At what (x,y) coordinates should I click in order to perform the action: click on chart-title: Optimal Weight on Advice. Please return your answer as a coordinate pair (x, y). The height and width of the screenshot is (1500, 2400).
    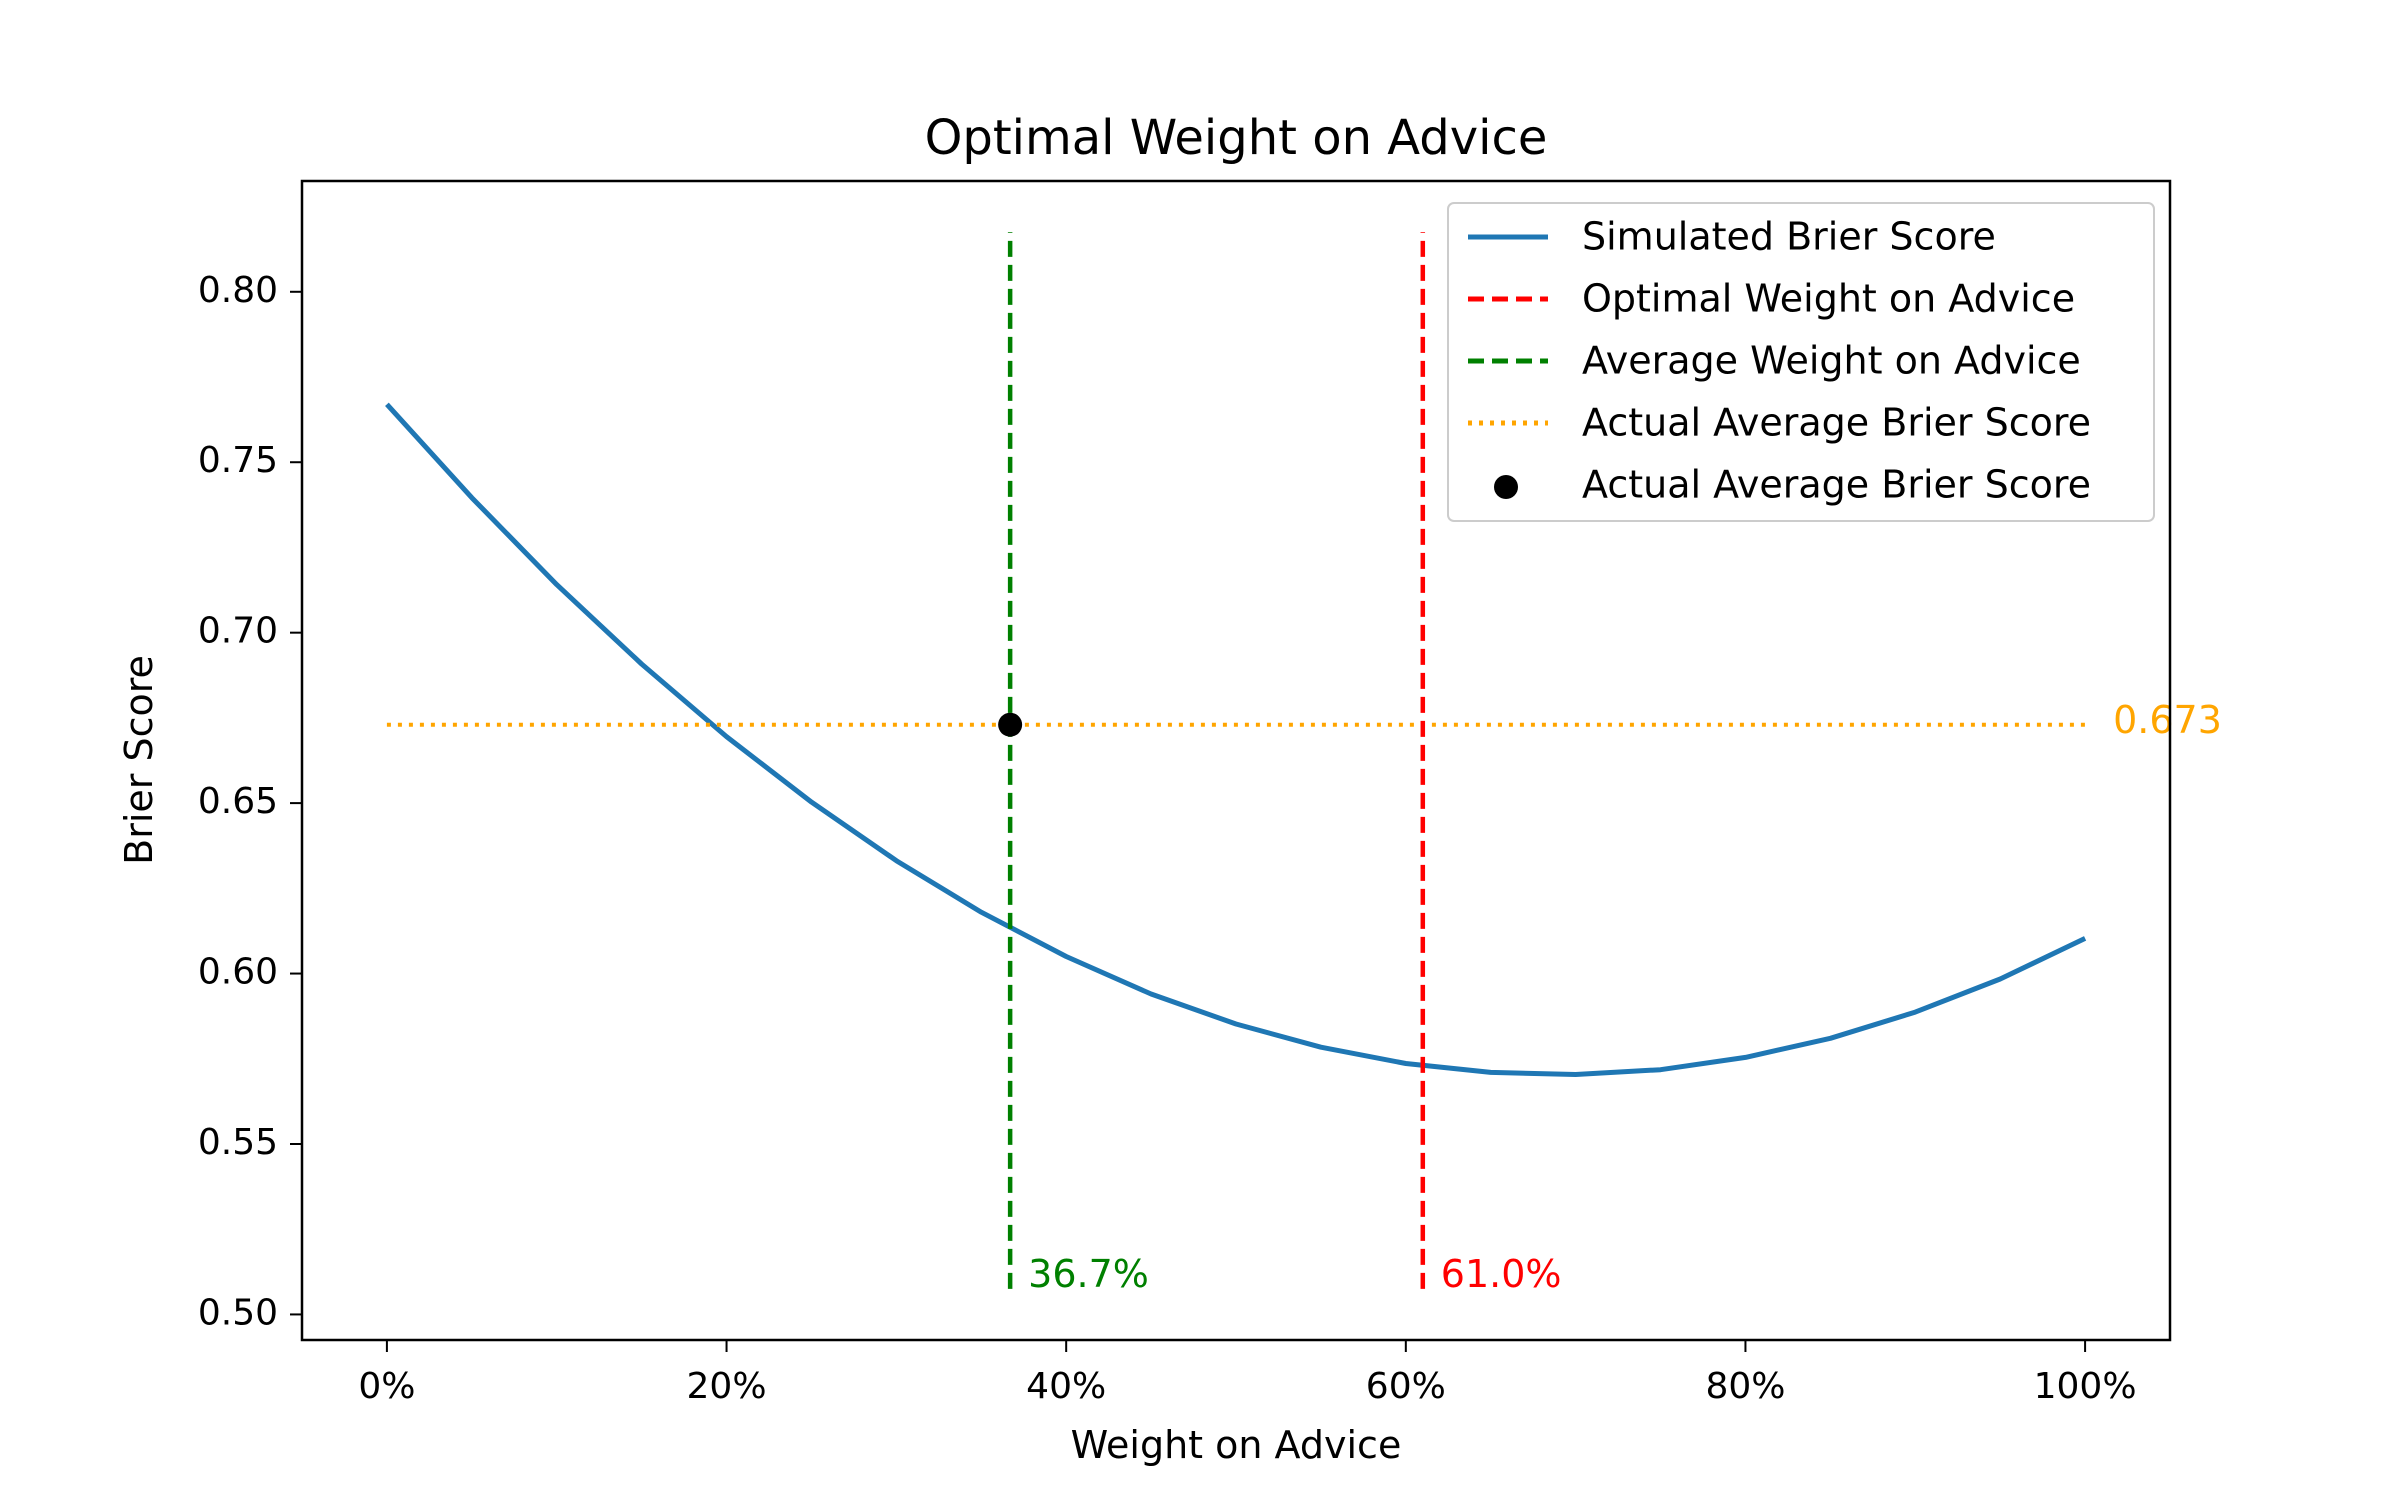
    Looking at the image, I should click on (1236, 138).